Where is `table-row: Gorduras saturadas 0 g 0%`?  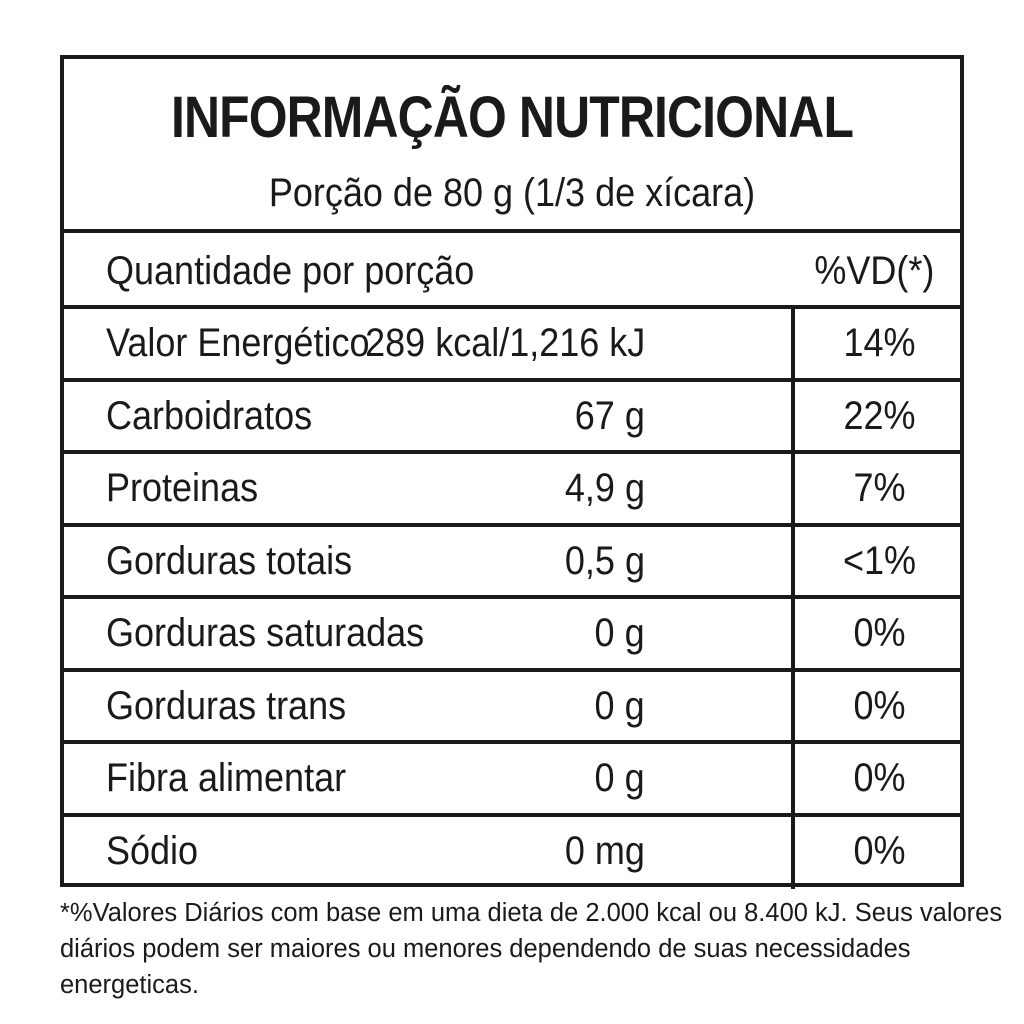
table-row: Gorduras saturadas 0 g 0% is located at coordinates (512, 635).